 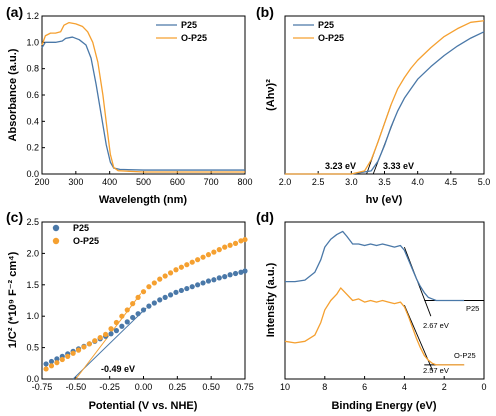 What do you see at coordinates (364, 387) in the screenshot?
I see `panel-d-xtick-label: 6` at bounding box center [364, 387].